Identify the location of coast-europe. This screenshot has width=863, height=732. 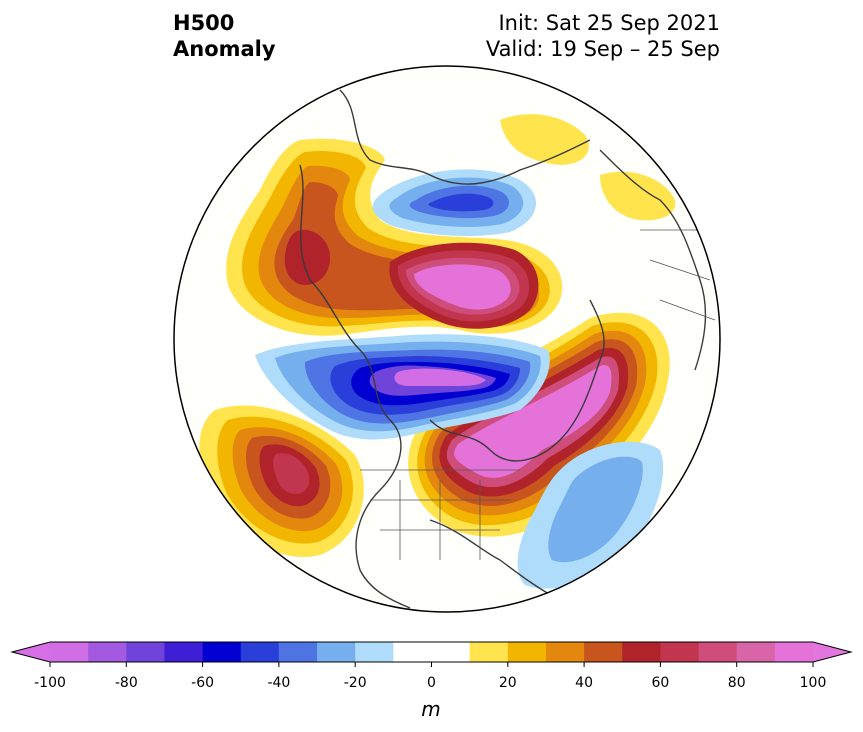
(653, 260).